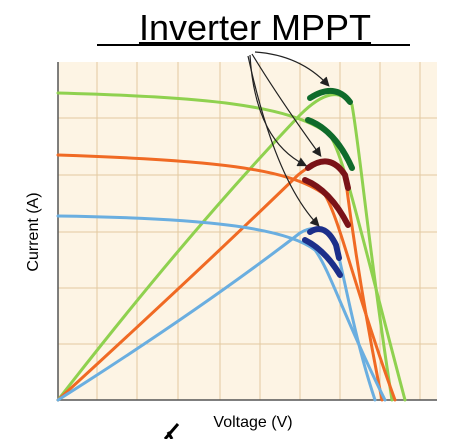  I want to click on blue-mppt-lower, so click(322, 257).